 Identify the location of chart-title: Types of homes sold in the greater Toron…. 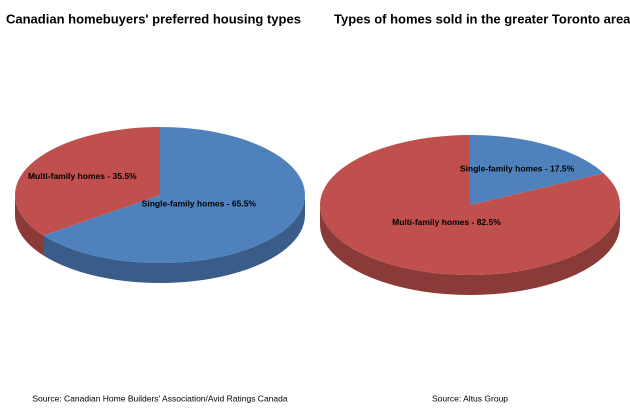
(482, 18).